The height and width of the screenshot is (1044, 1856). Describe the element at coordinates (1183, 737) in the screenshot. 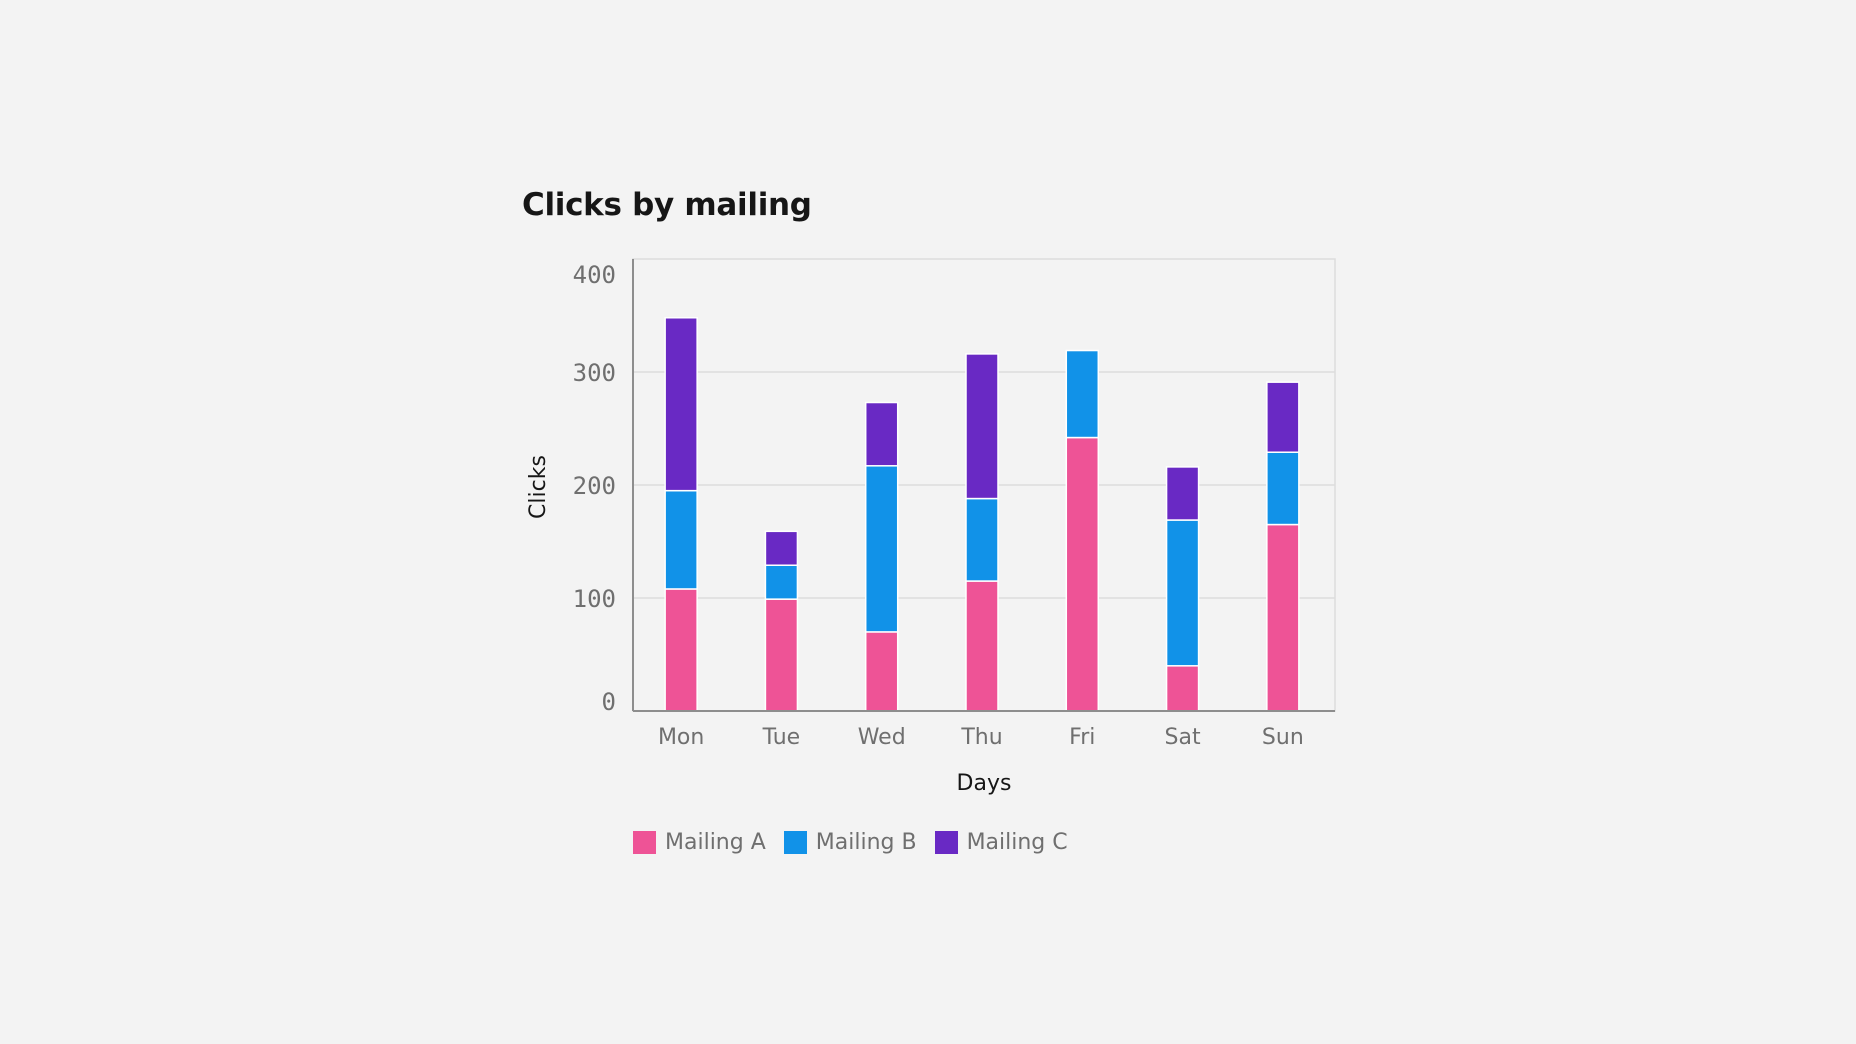

I see `x-tick-label: Sat` at that location.